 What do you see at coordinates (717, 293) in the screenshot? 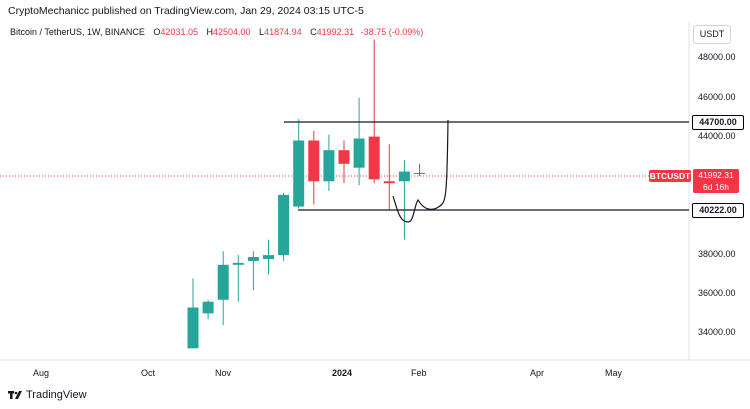
I see `price-label-36000: 36000.00` at bounding box center [717, 293].